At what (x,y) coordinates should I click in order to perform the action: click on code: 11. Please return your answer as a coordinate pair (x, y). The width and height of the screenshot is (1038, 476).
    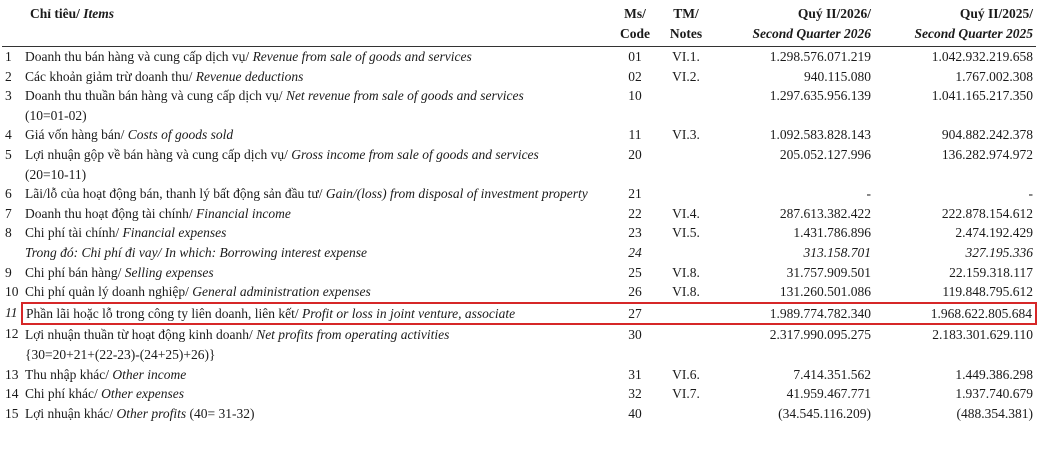
    Looking at the image, I should click on (635, 135).